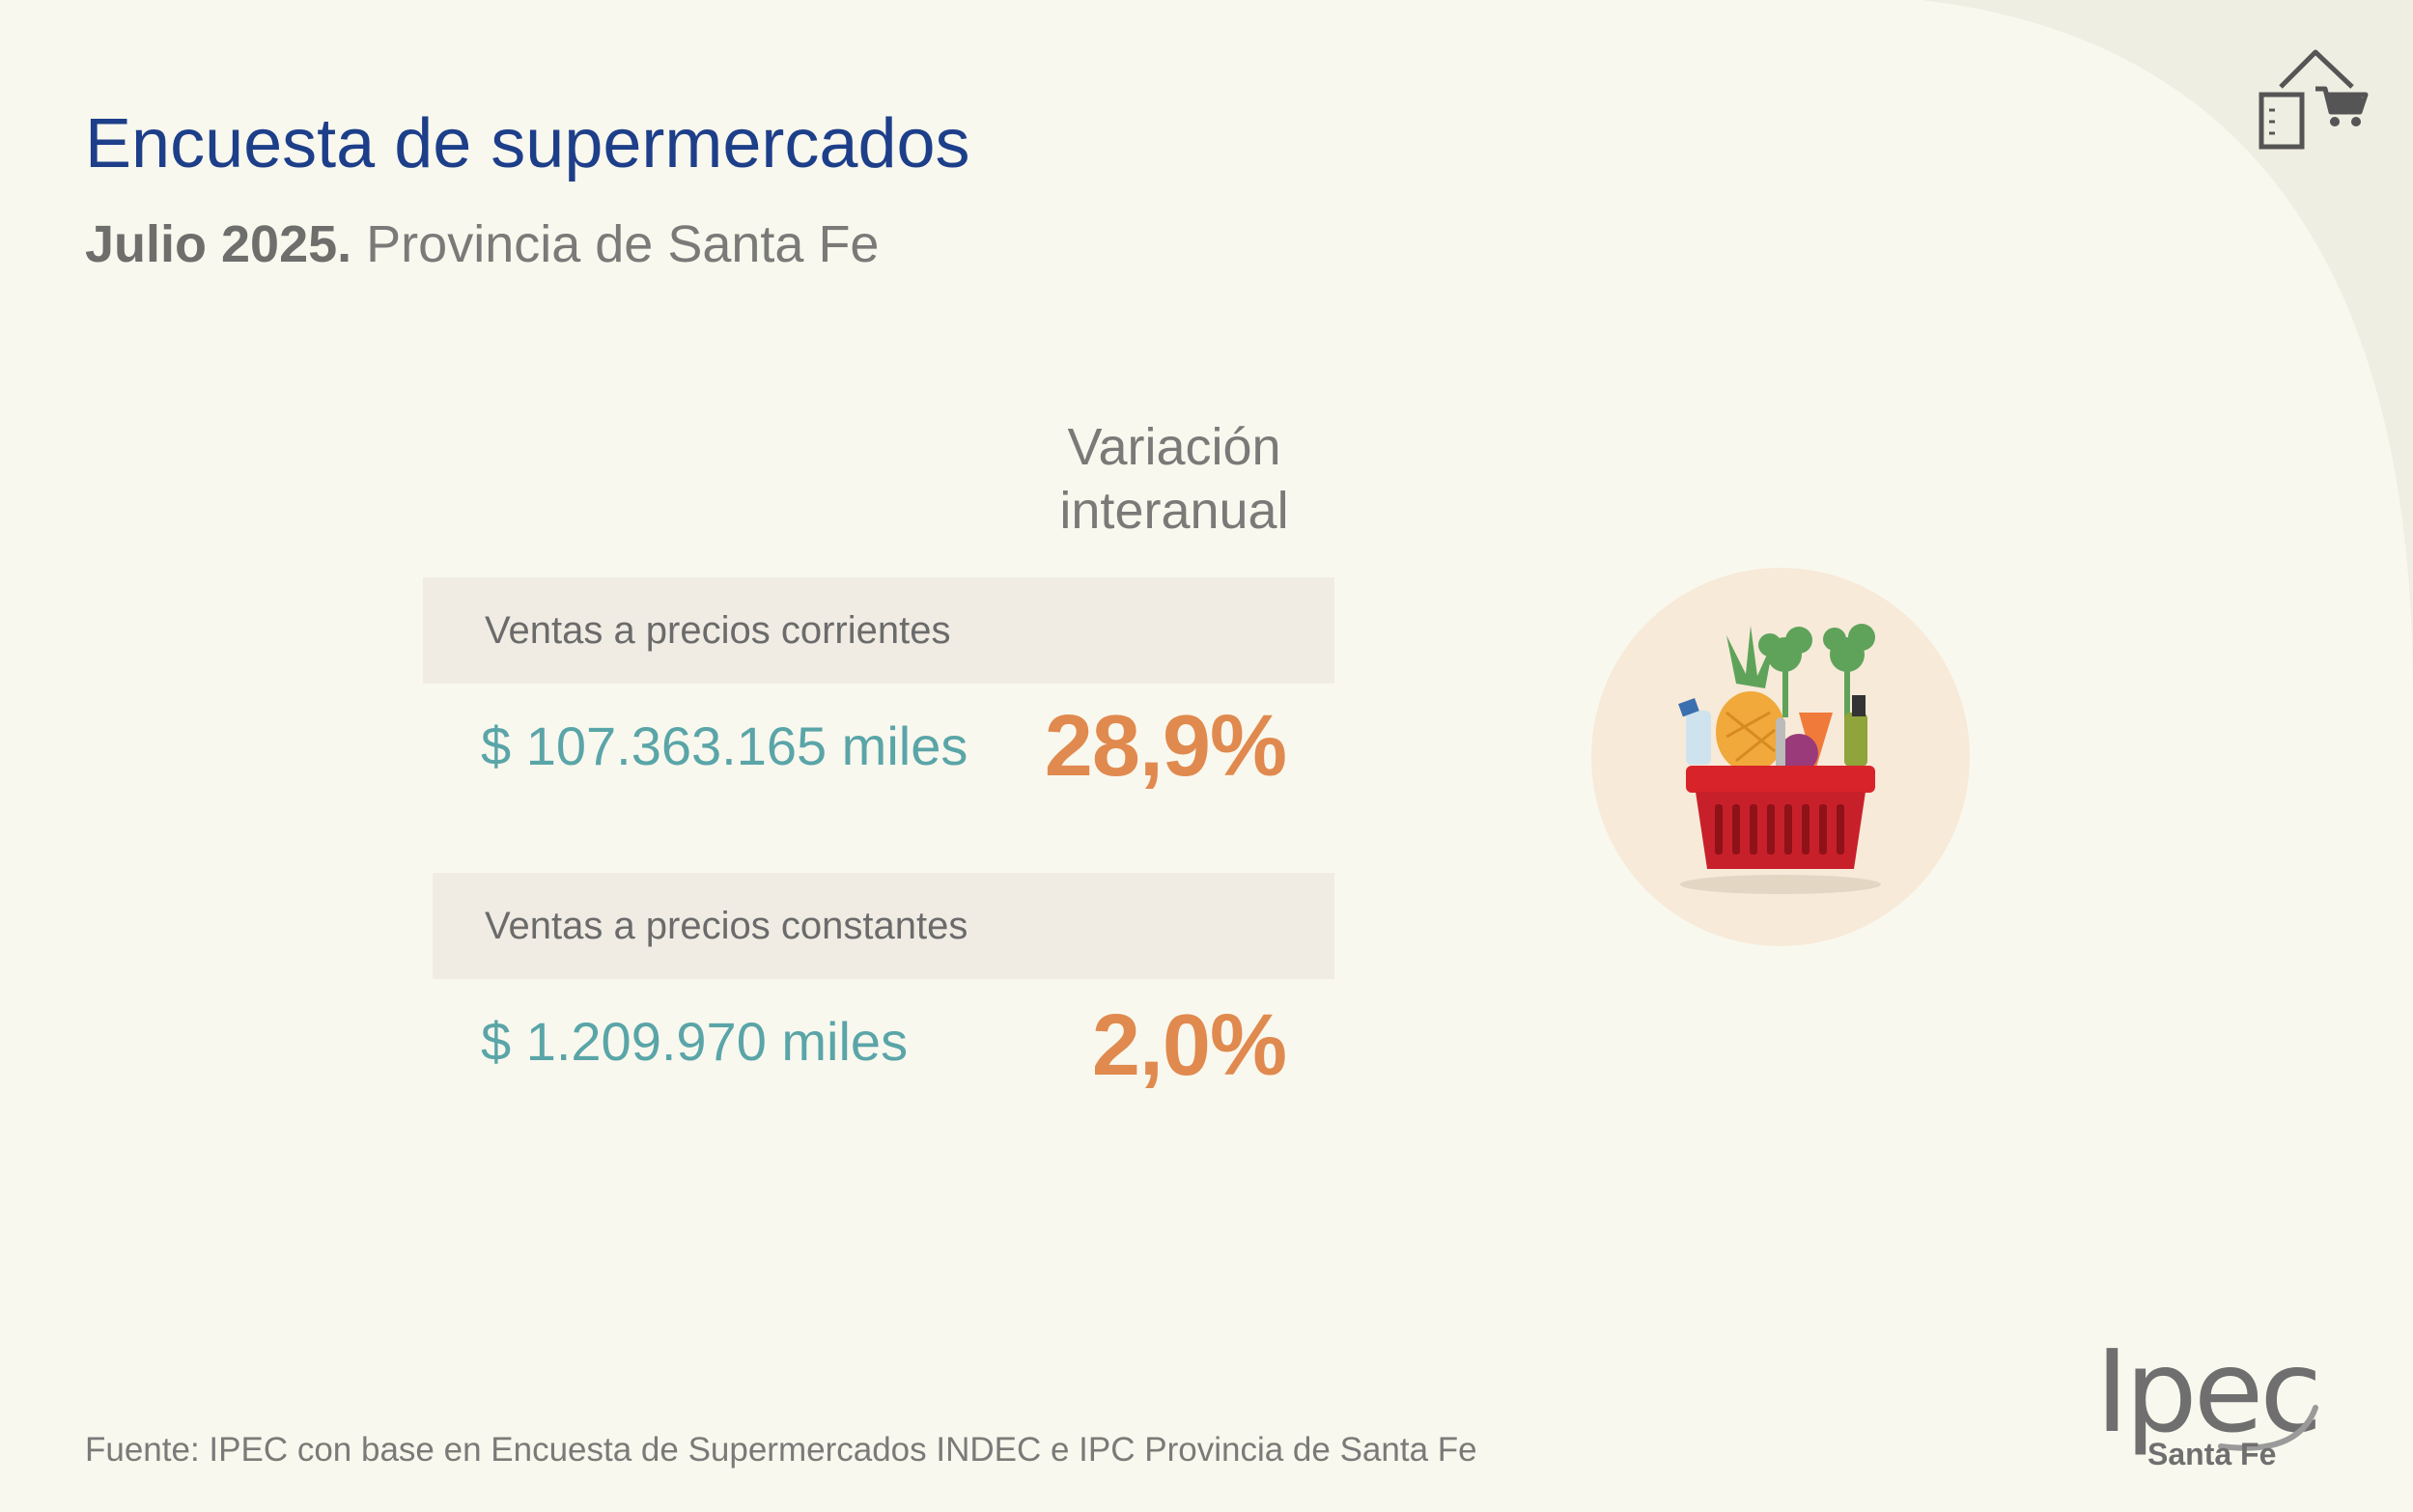  I want to click on amount-constant-prices: $ 1.209.970 miles, so click(695, 1042).